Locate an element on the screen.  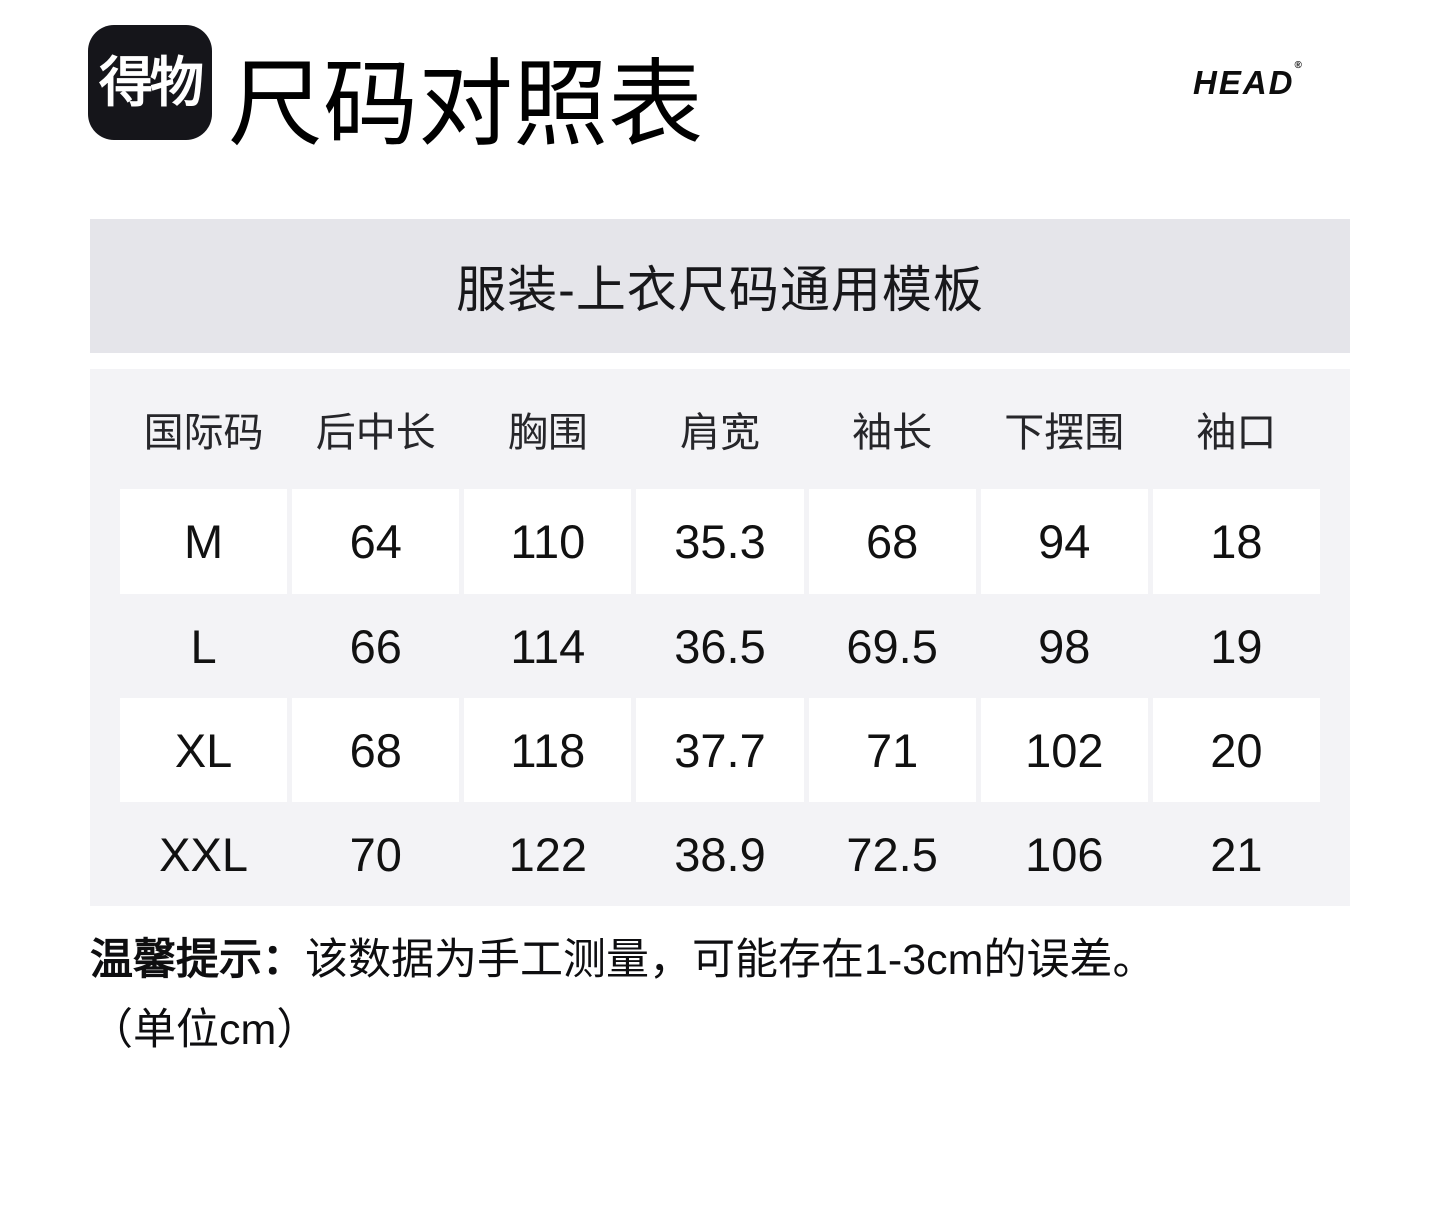
table-cell: 122 is located at coordinates (548, 854).